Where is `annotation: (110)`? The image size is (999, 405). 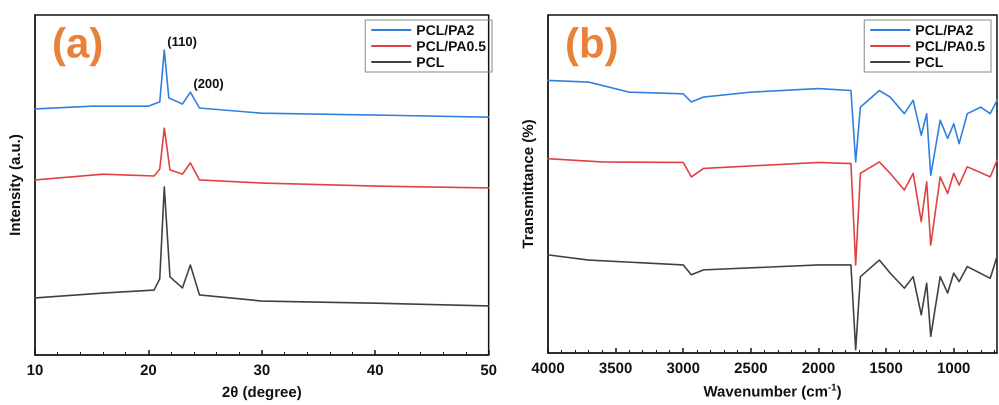
annotation: (110) is located at coordinates (182, 42).